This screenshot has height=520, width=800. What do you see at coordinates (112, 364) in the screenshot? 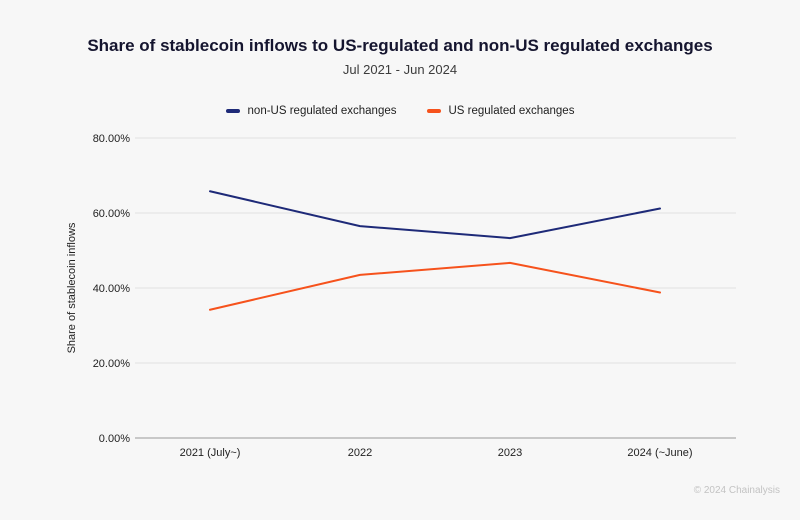
I see `y-tick-label: 20.00%` at bounding box center [112, 364].